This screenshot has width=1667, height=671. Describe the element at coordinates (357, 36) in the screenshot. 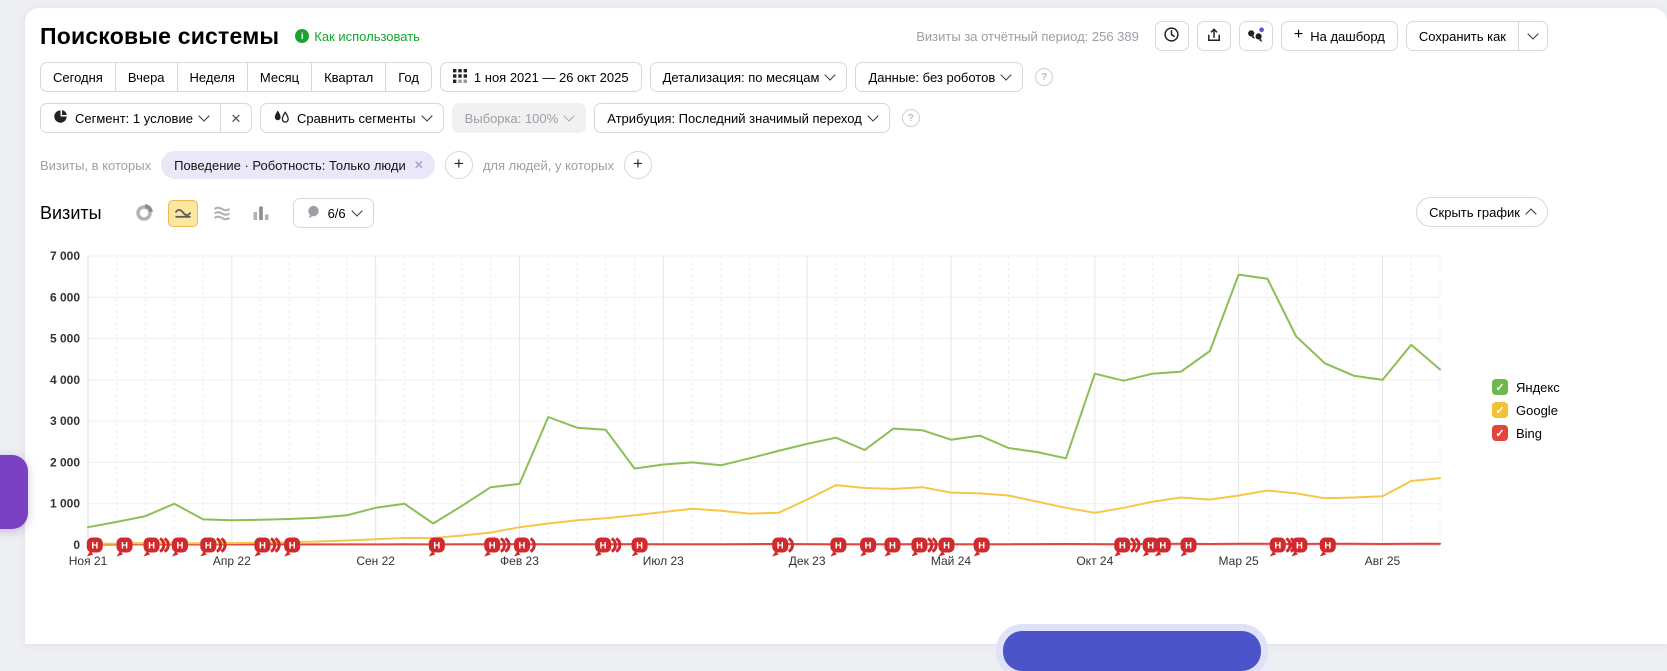

I see `how-to-use-link: i Как использовать` at that location.